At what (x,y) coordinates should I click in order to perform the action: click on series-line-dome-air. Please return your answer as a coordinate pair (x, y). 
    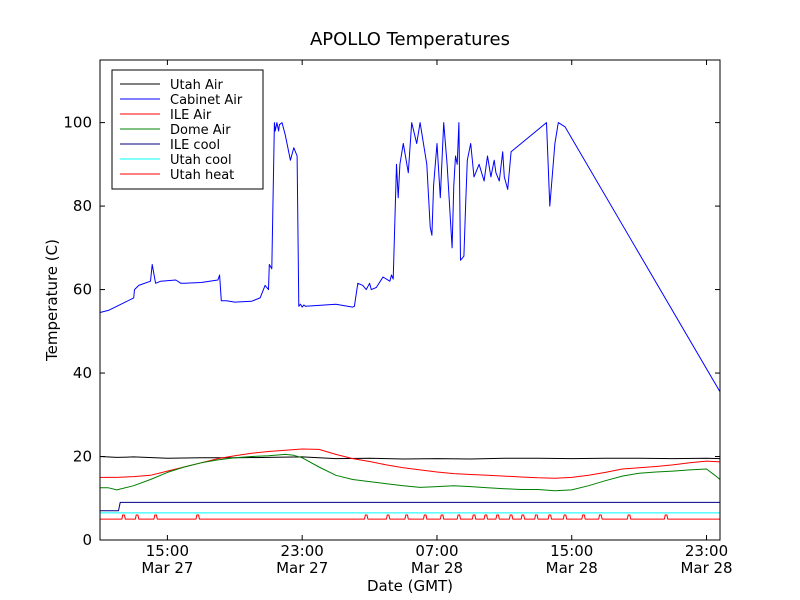
    Looking at the image, I should click on (410, 472).